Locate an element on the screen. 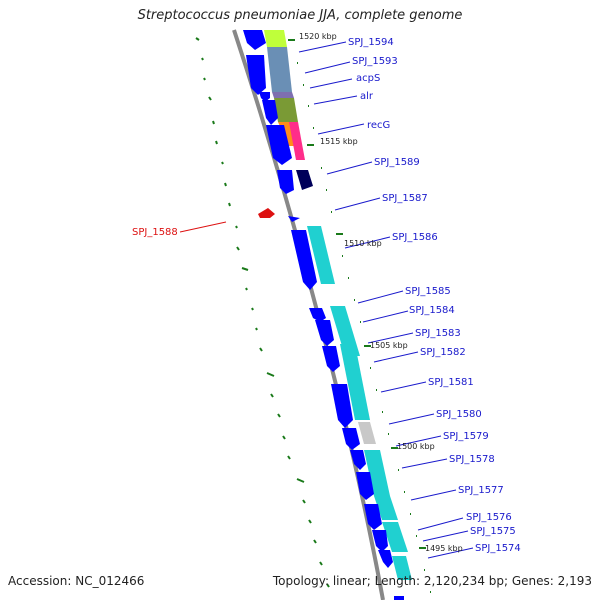 The image size is (600, 600). gene-label: SPJ_1585 is located at coordinates (428, 291).